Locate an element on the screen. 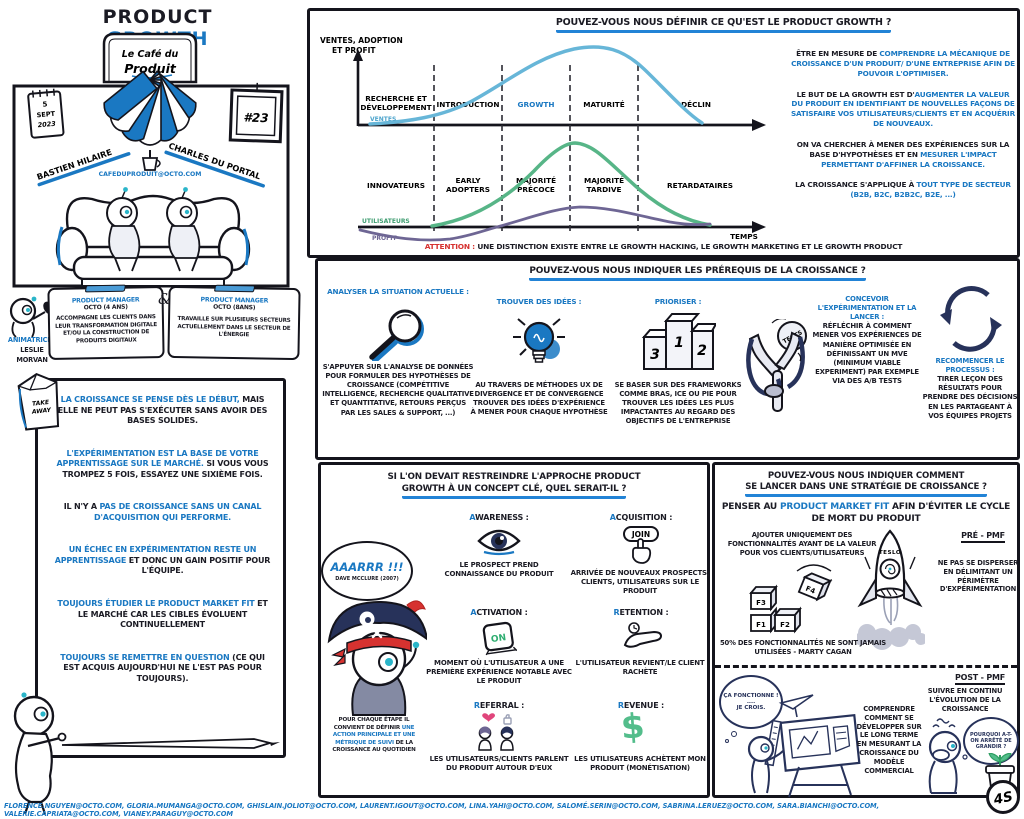 The image size is (1024, 819). cafe-sign-line2: Produit is located at coordinates (150, 68).